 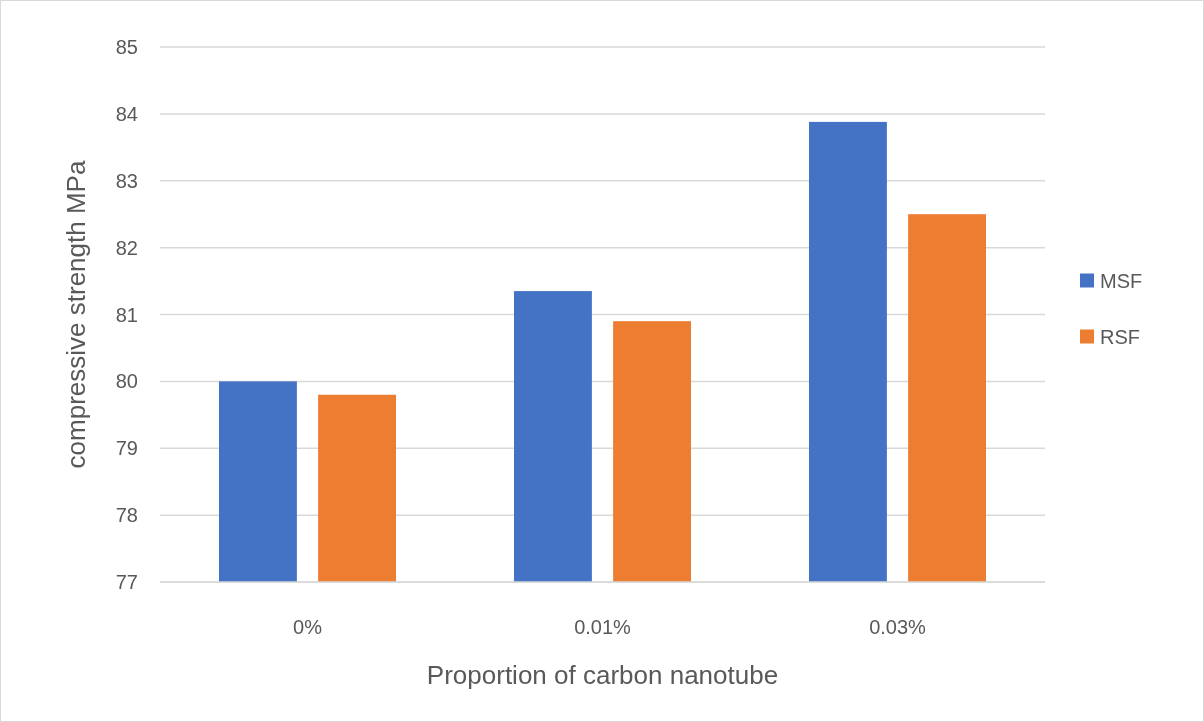 What do you see at coordinates (126, 582) in the screenshot?
I see `y-tick-label: 77` at bounding box center [126, 582].